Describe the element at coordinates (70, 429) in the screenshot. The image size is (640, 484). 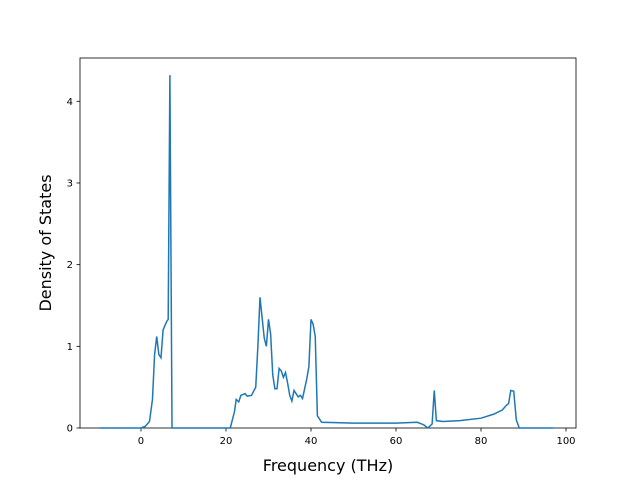
I see `y-tick-label: 0` at that location.